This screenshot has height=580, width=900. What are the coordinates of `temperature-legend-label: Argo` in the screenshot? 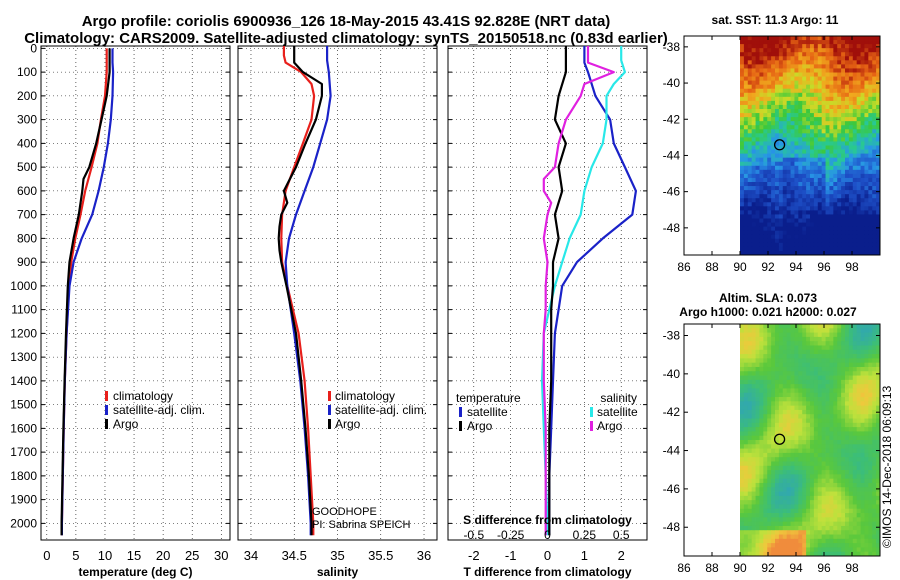 It's located at (126, 424).